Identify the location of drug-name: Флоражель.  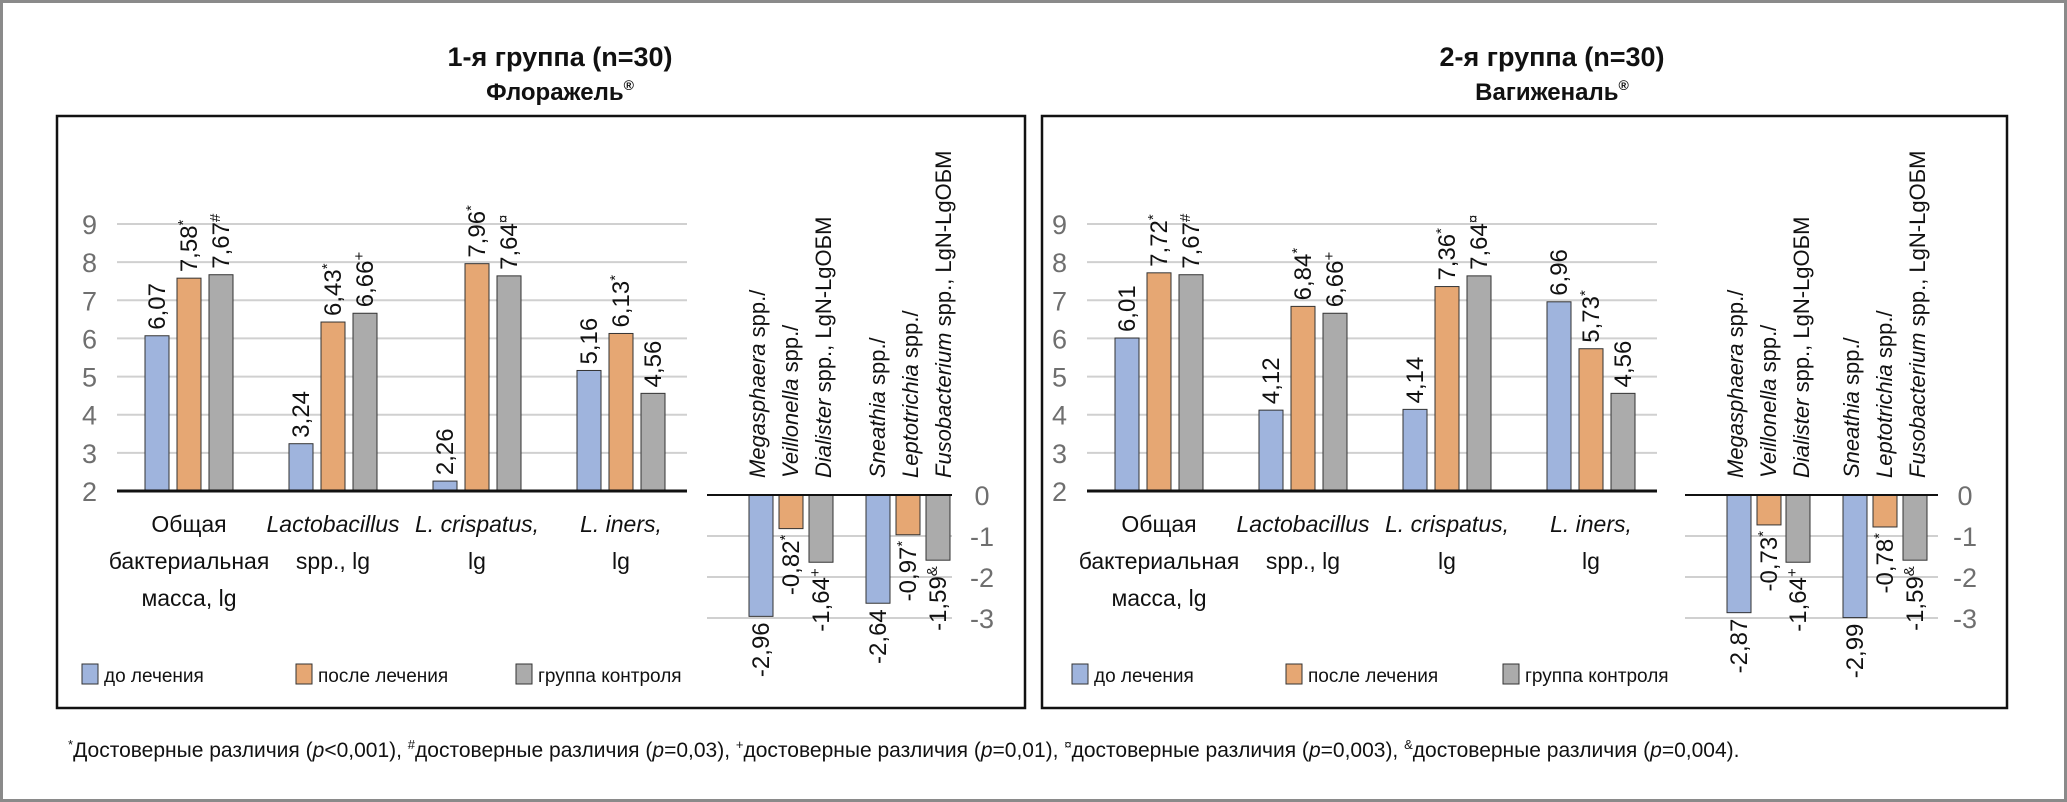
(555, 92).